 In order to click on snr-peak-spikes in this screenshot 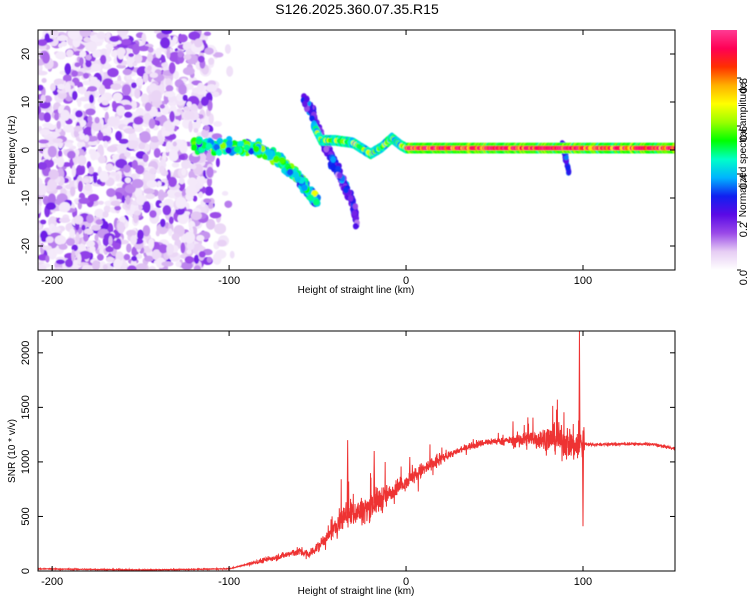, I will do `click(465, 429)`.